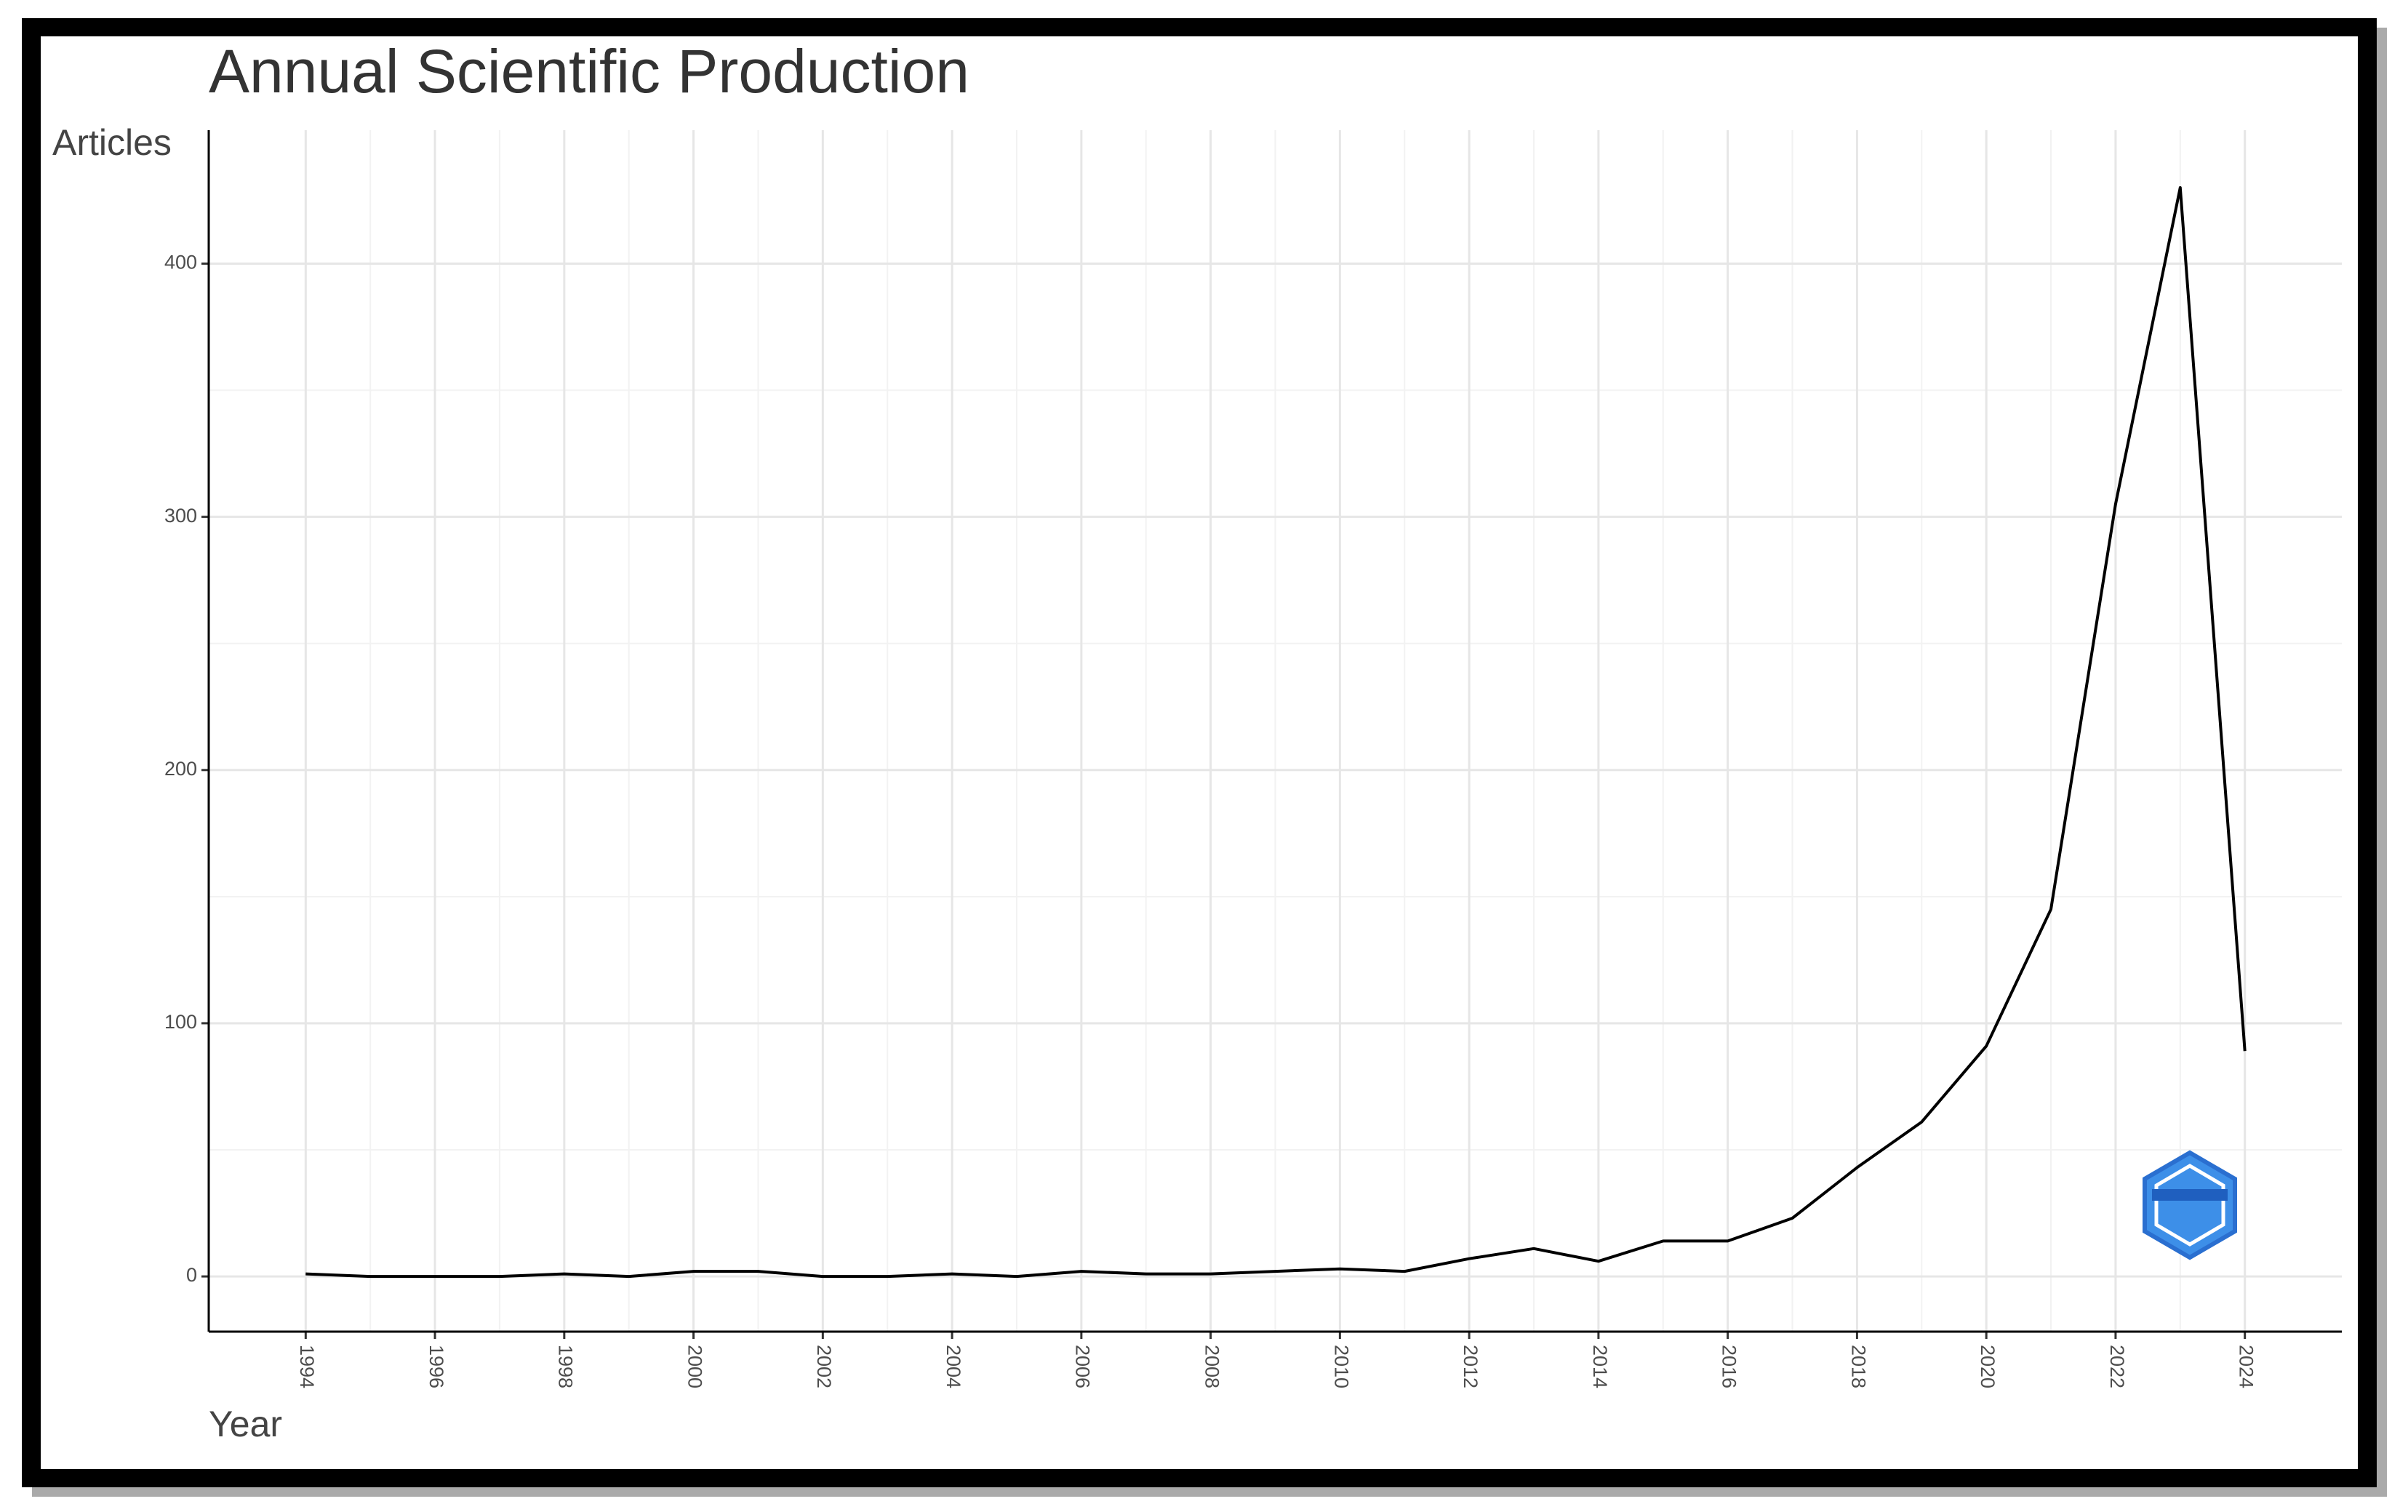  What do you see at coordinates (694, 1366) in the screenshot?
I see `x-tick-label: 2000` at bounding box center [694, 1366].